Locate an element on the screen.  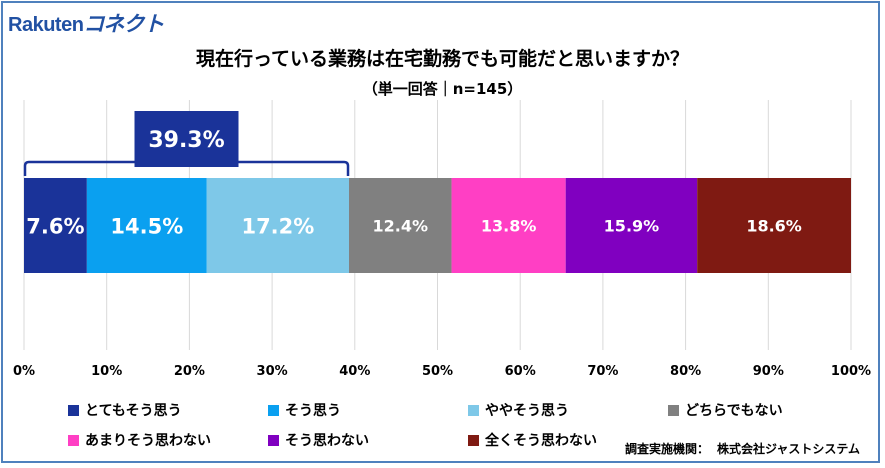
x-tick-label: 70% is located at coordinates (602, 371).